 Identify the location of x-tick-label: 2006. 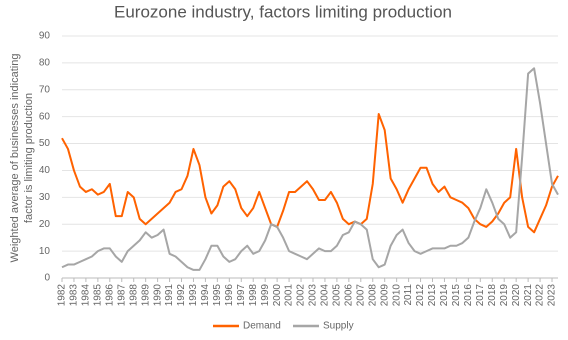
(348, 295).